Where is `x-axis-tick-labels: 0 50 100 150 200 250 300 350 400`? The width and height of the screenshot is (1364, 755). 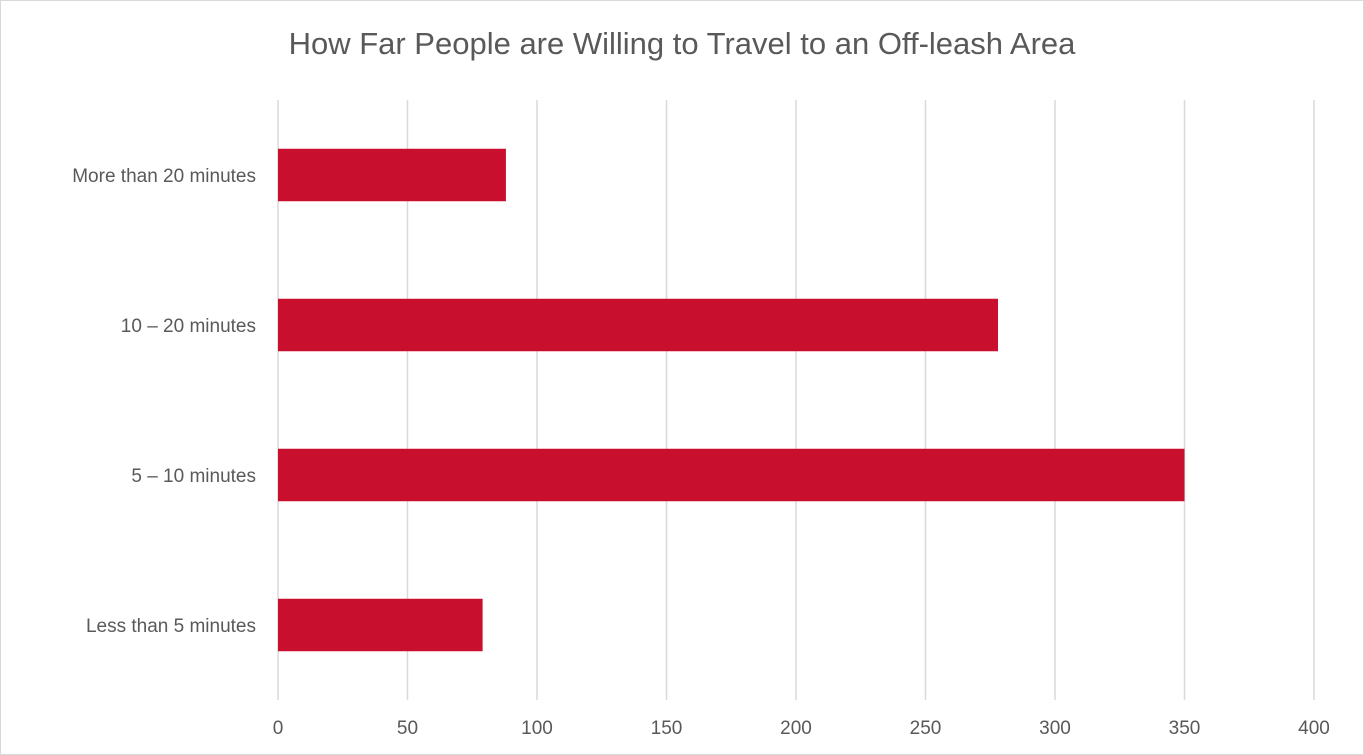 x-axis-tick-labels: 0 50 100 150 200 250 300 350 400 is located at coordinates (801, 728).